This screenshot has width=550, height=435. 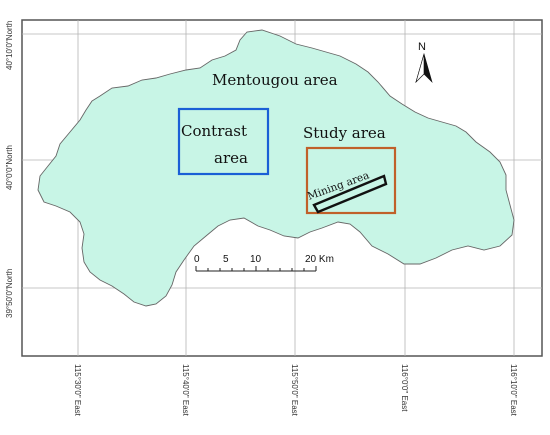 What do you see at coordinates (344, 133) in the screenshot?
I see `study-label: Study area` at bounding box center [344, 133].